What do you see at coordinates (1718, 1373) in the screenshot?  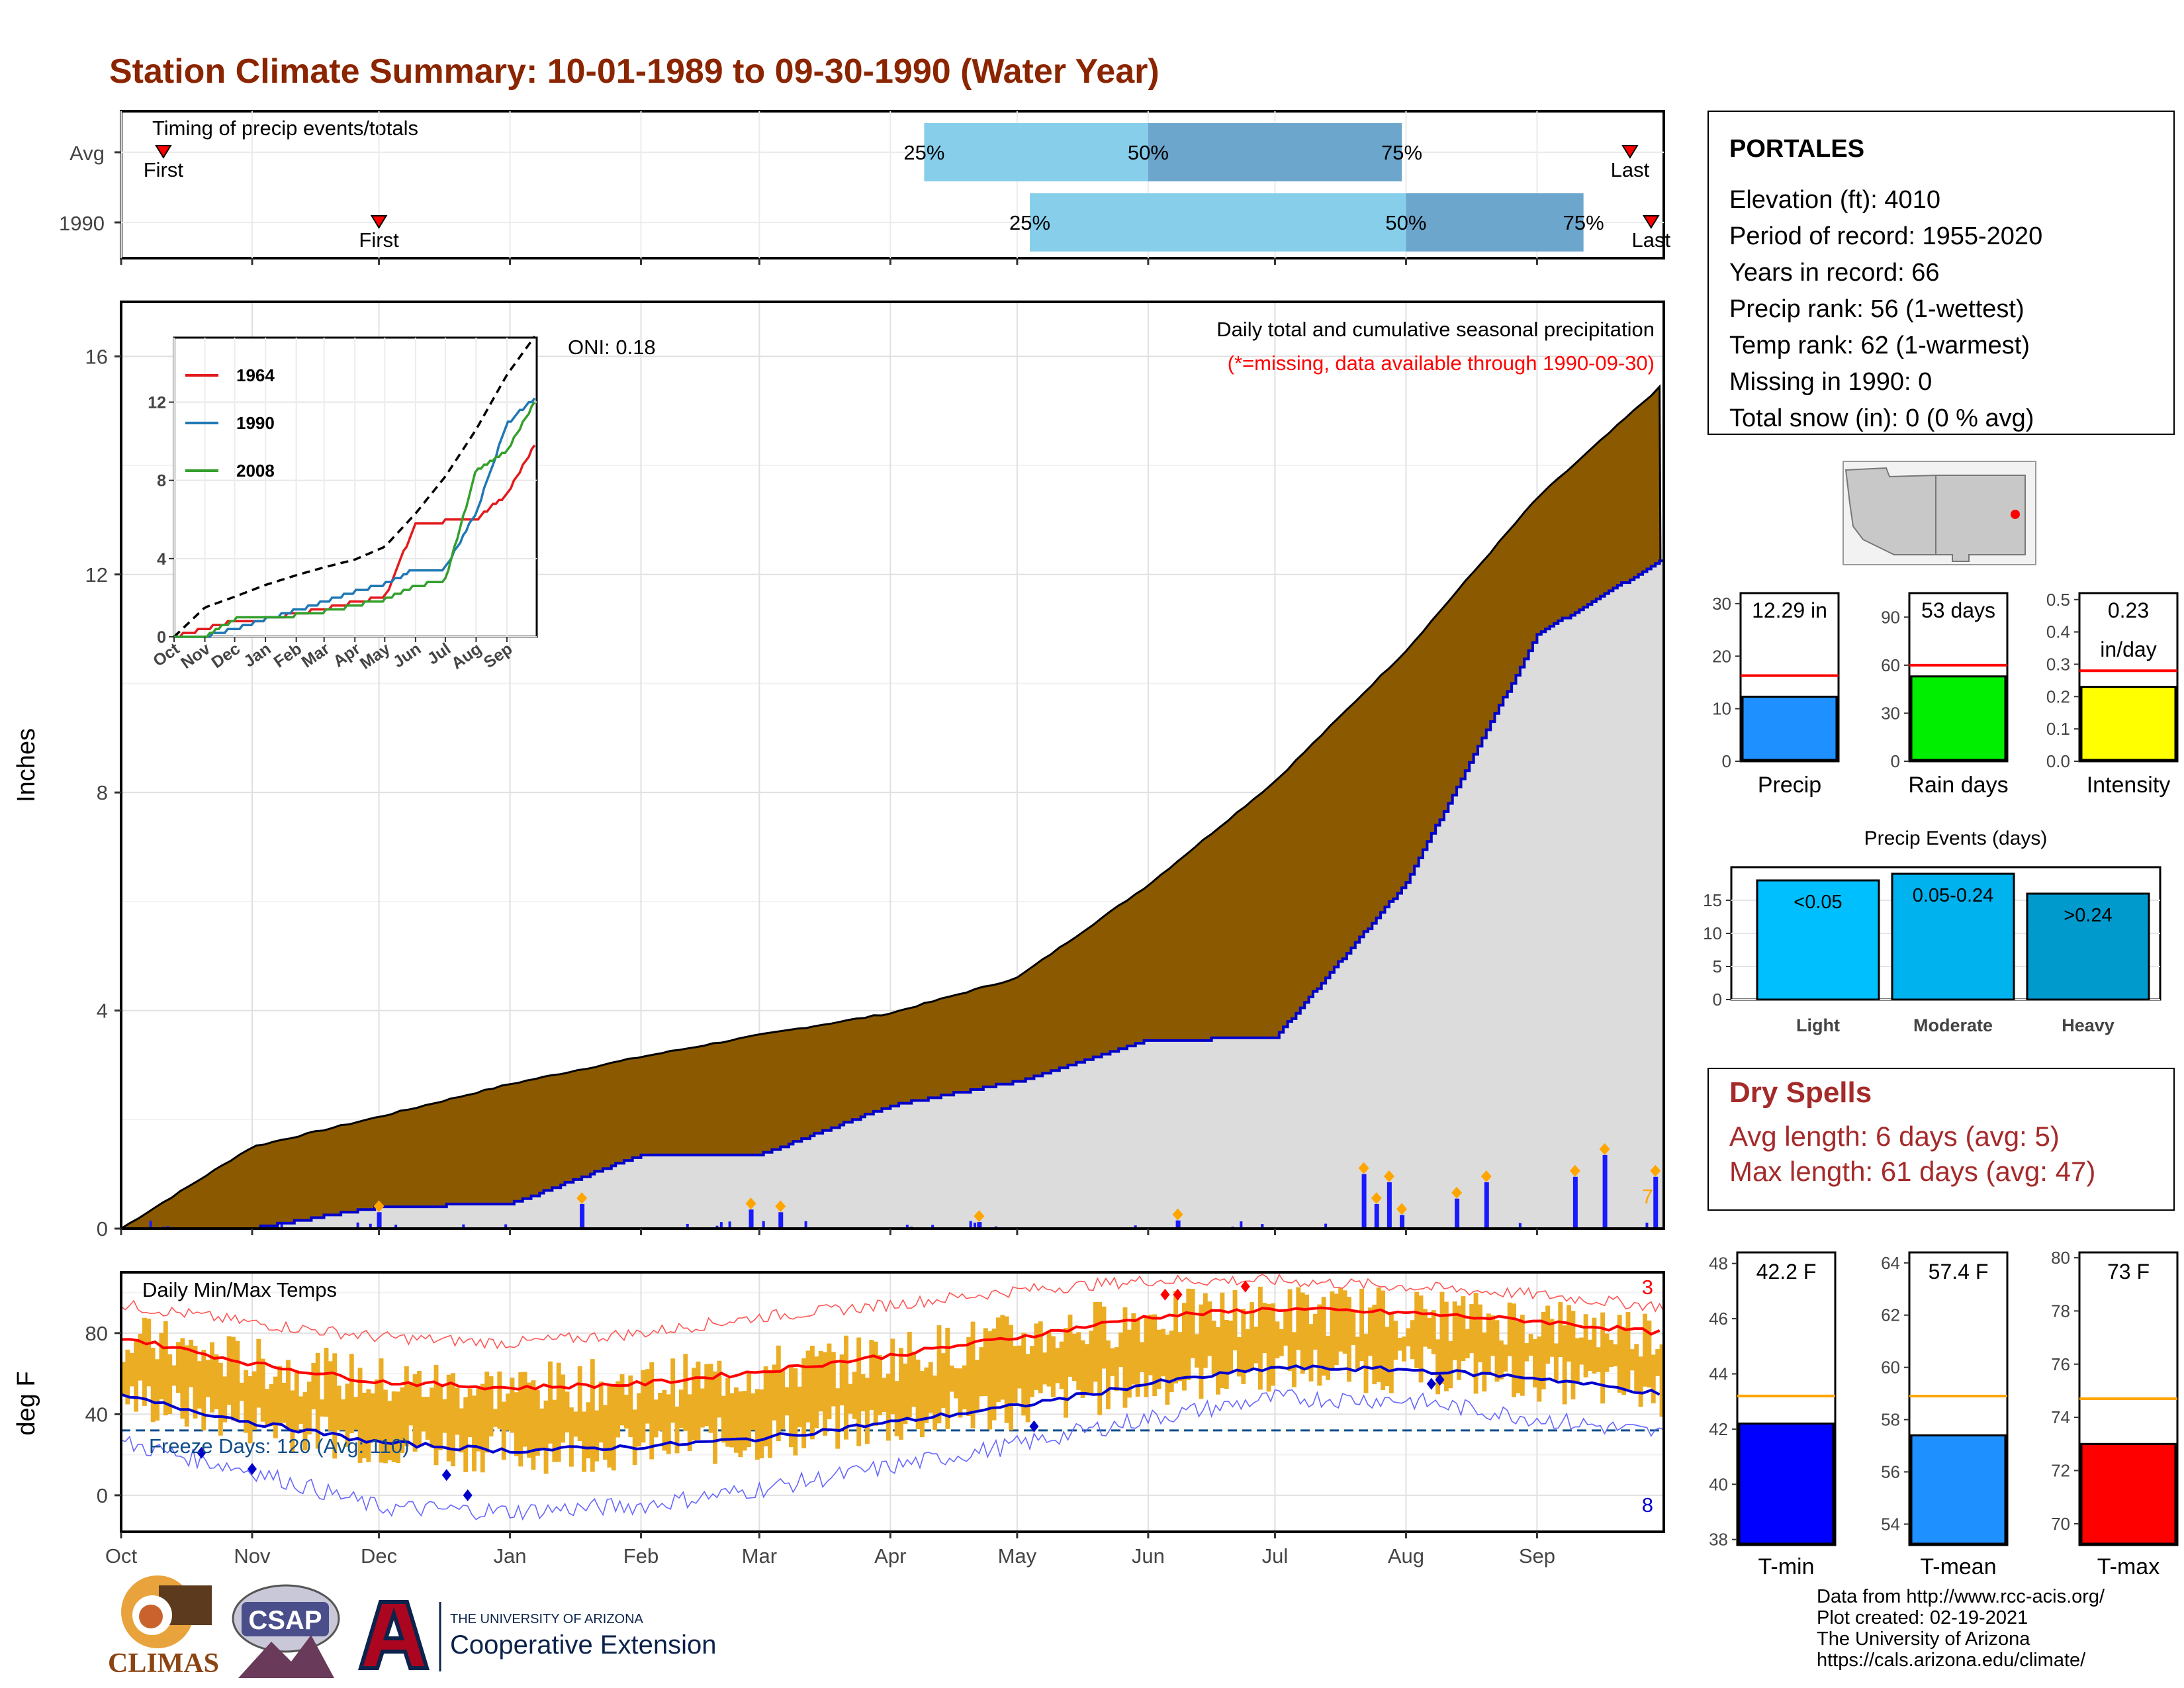 I see `temp-chart-ytick-label: 44` at bounding box center [1718, 1373].